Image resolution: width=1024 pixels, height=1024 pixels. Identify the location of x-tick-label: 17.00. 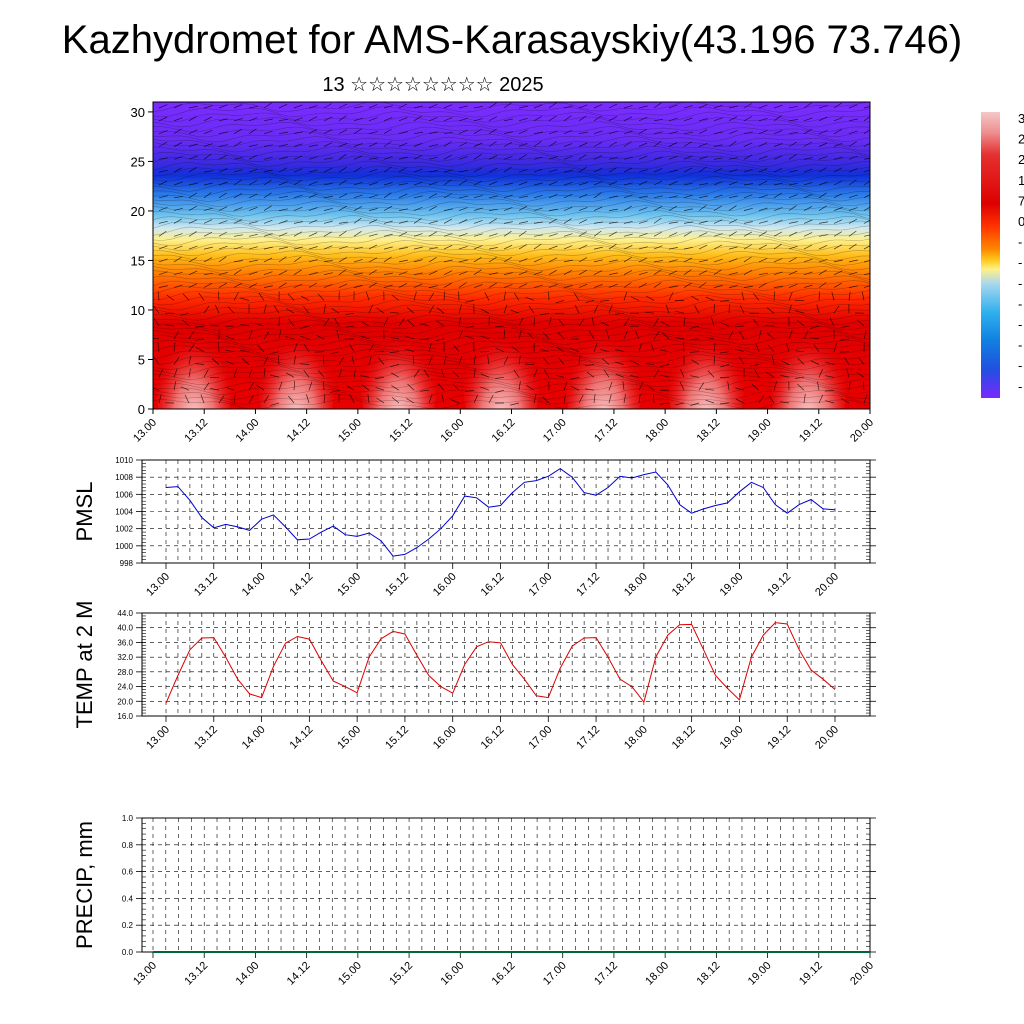
(555, 431).